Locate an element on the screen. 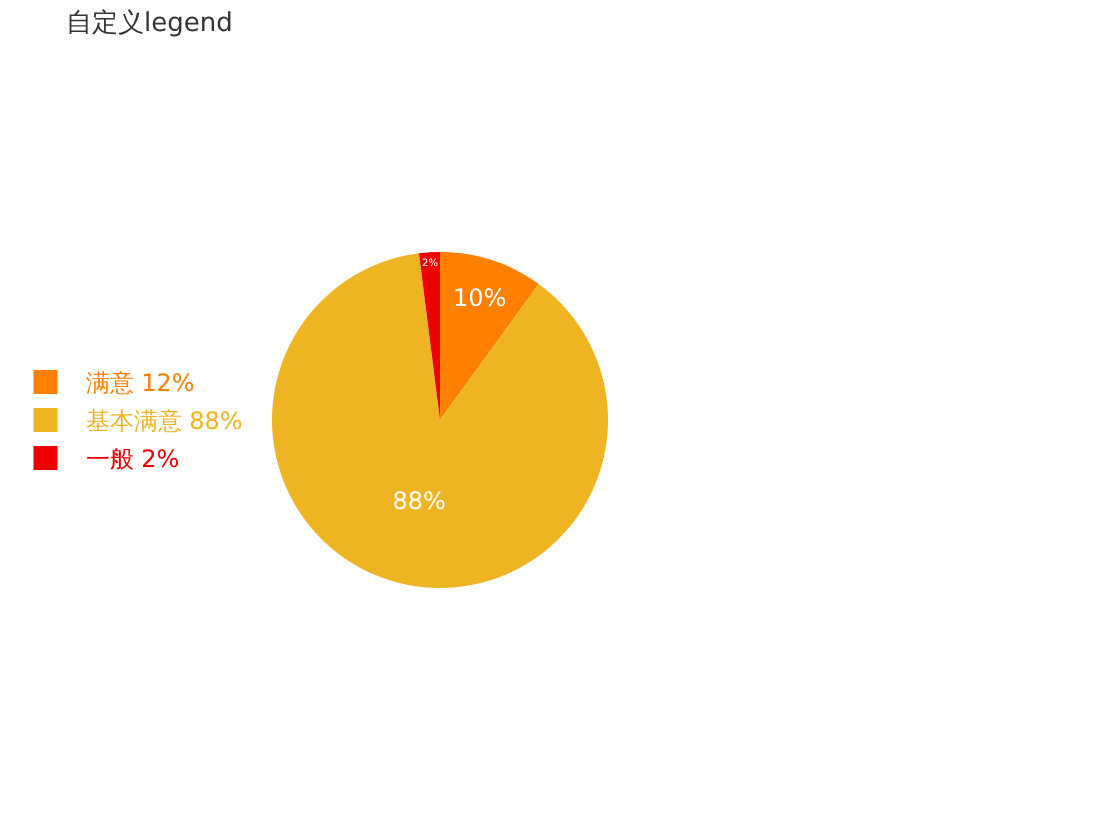  chart-title: 自定义legend is located at coordinates (149, 23).